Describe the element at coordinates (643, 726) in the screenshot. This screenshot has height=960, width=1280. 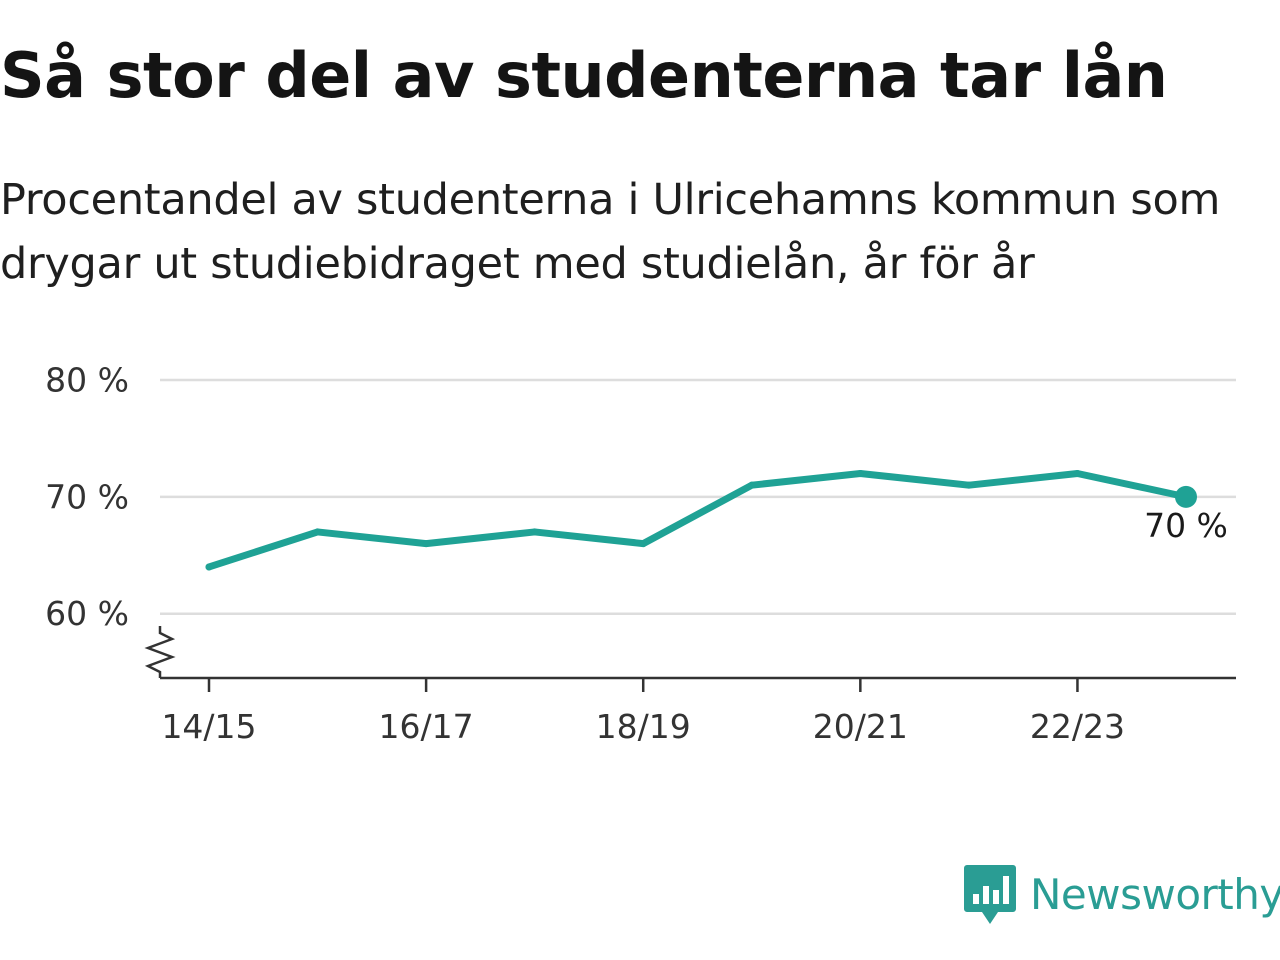
I see `x-tick-label: 18/19` at that location.